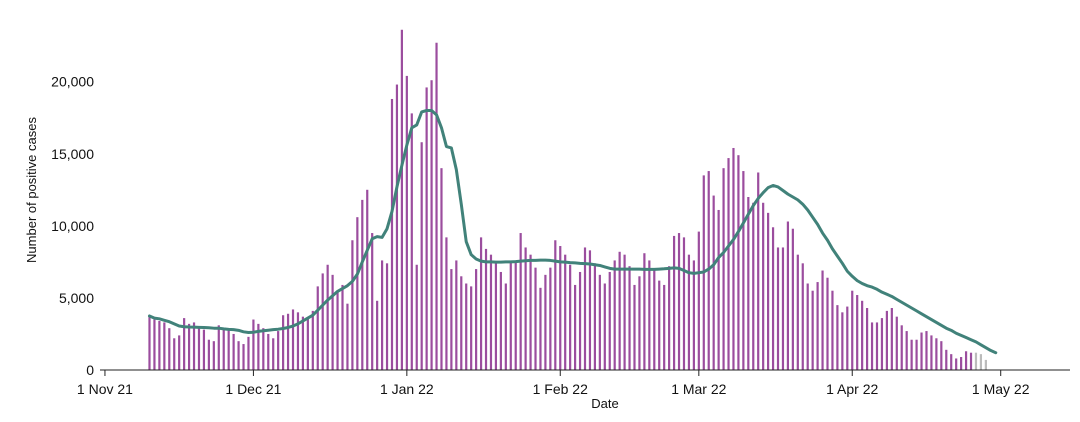 Image resolution: width=1080 pixels, height=422 pixels. I want to click on y-tick-label: 15,000, so click(72, 154).